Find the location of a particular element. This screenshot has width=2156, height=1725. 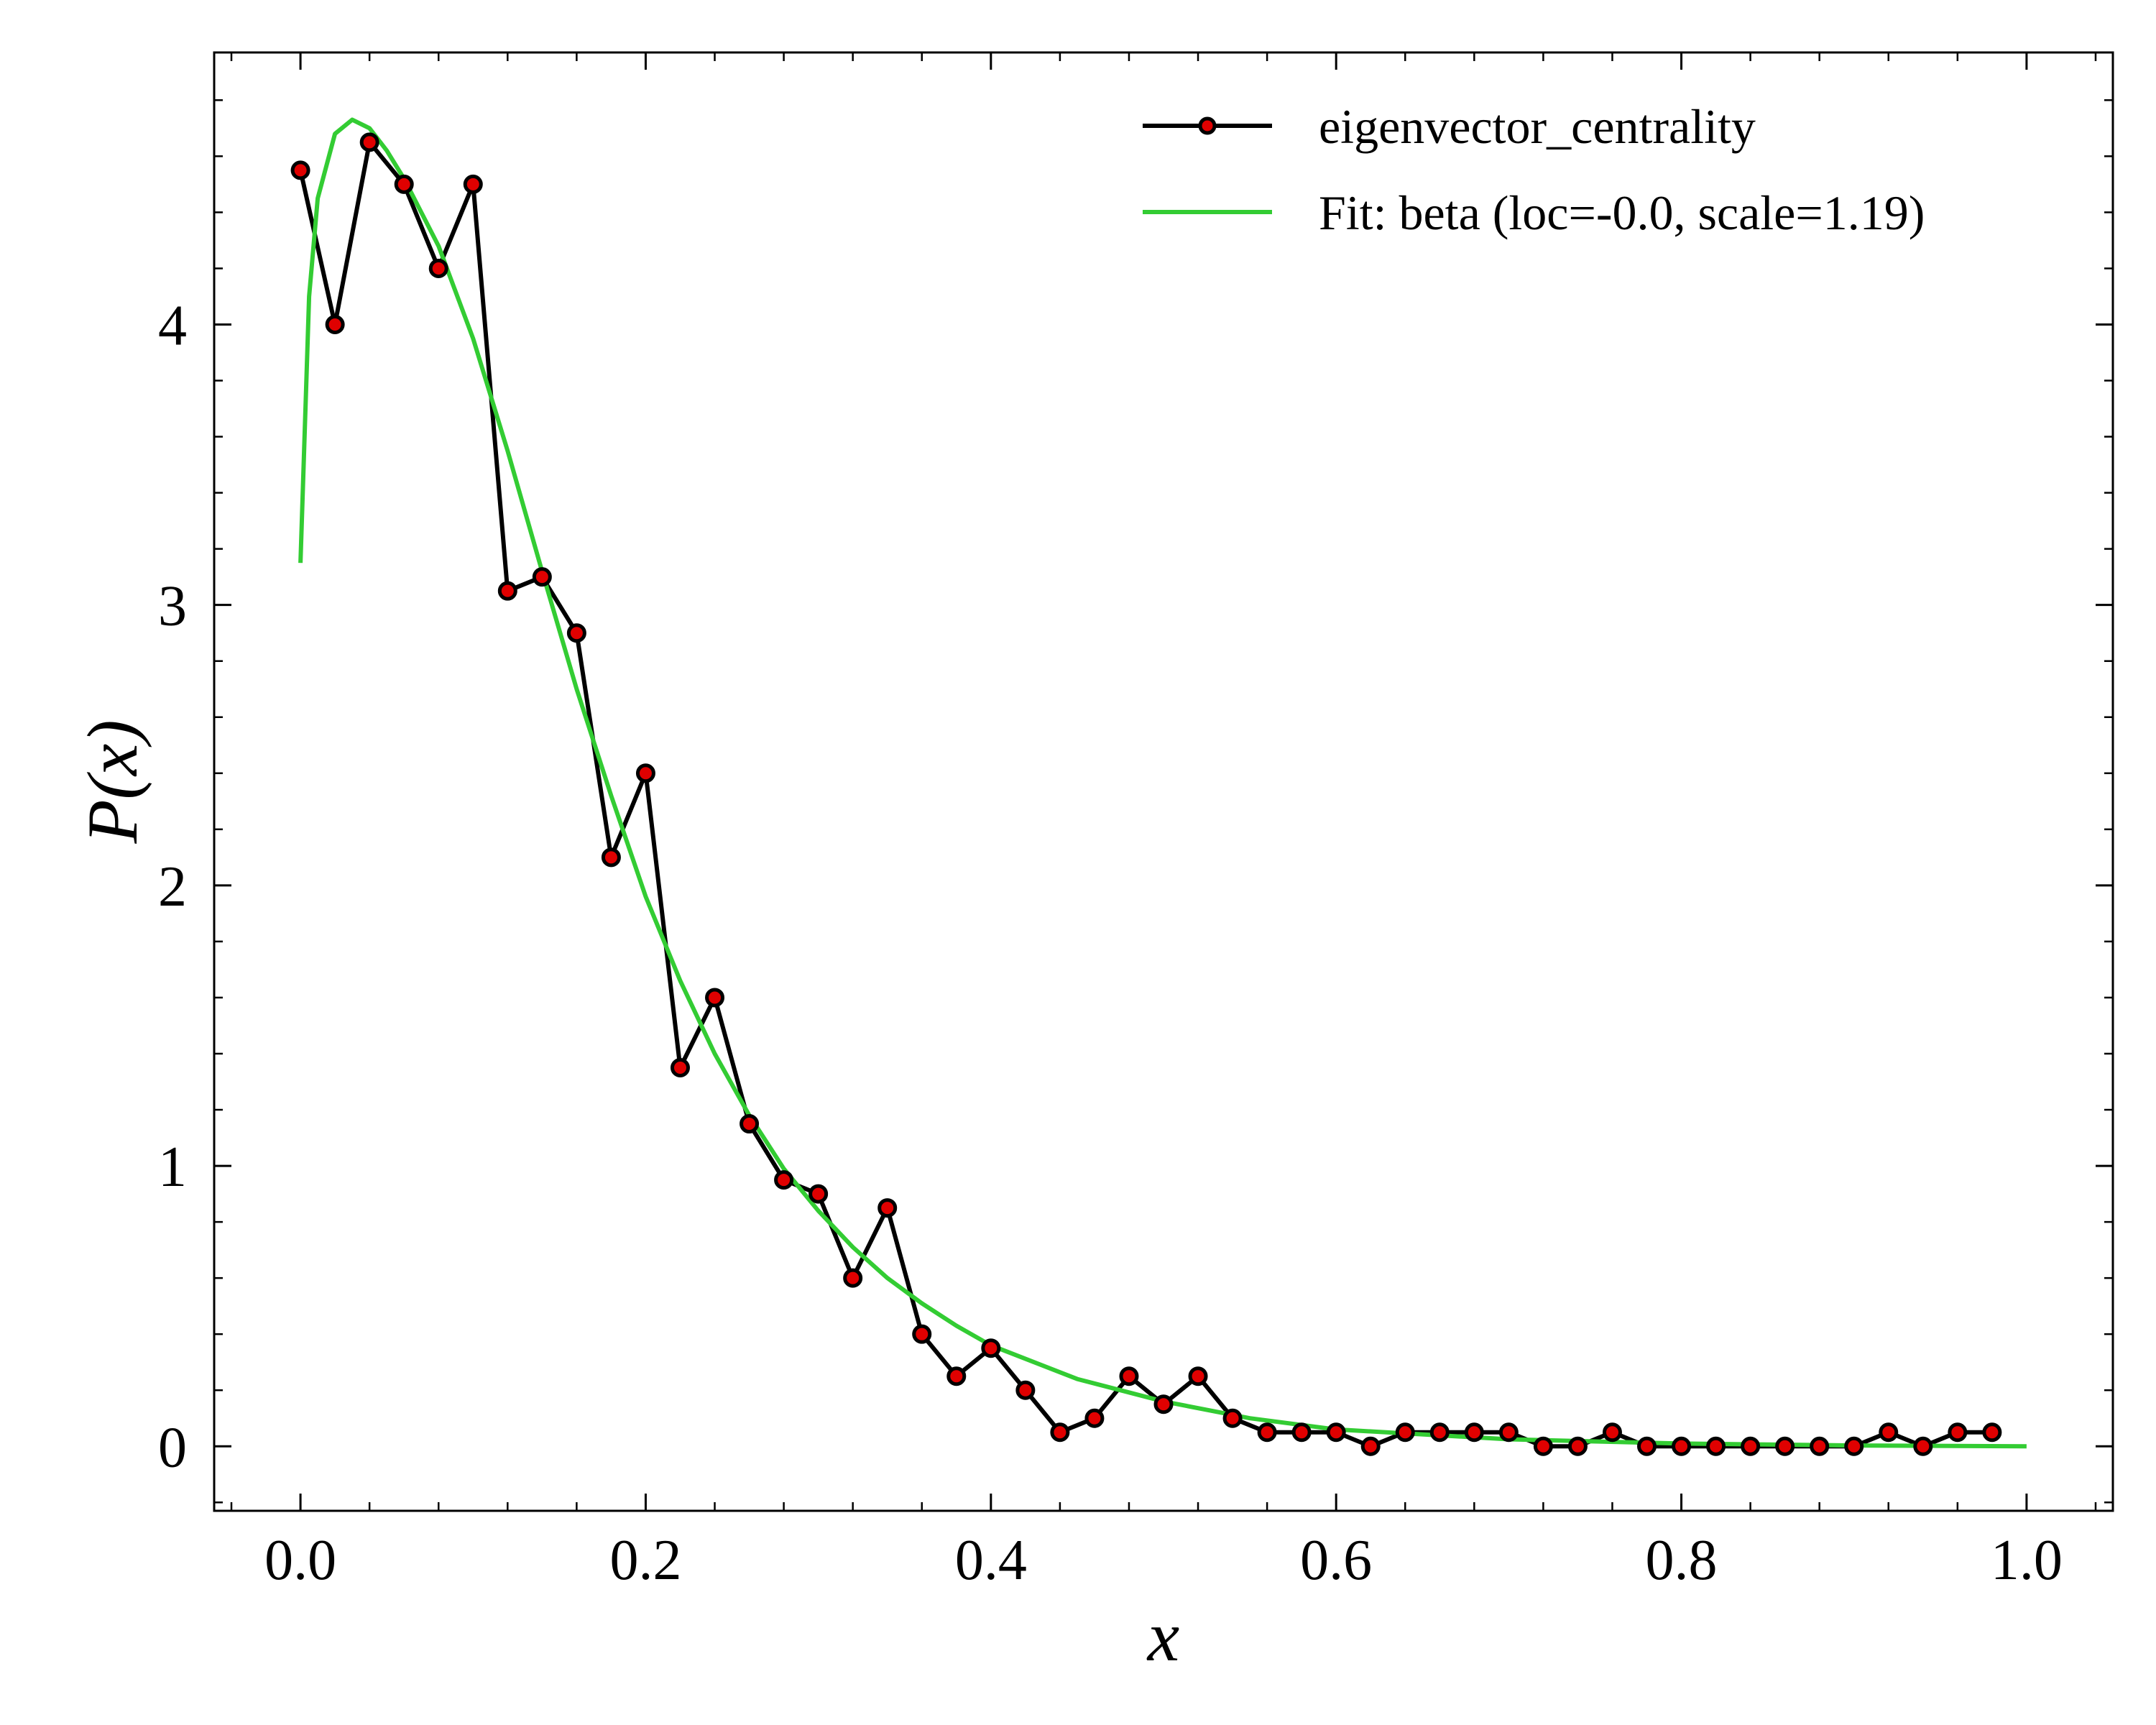

legend-fit-label: Fit: beta (loc=-0.0, scale=1.19) is located at coordinates (1622, 212).